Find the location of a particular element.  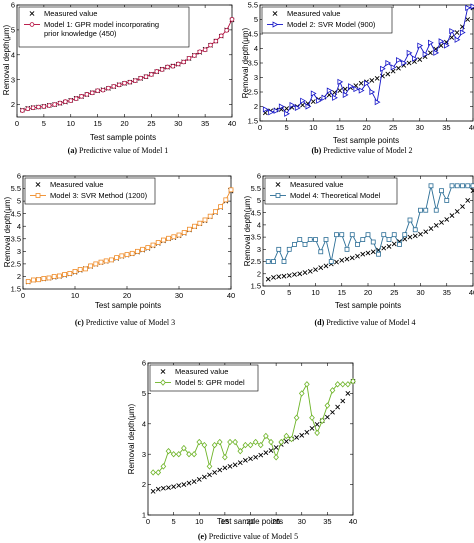

x-tick-label: 30 is located at coordinates (179, 295).